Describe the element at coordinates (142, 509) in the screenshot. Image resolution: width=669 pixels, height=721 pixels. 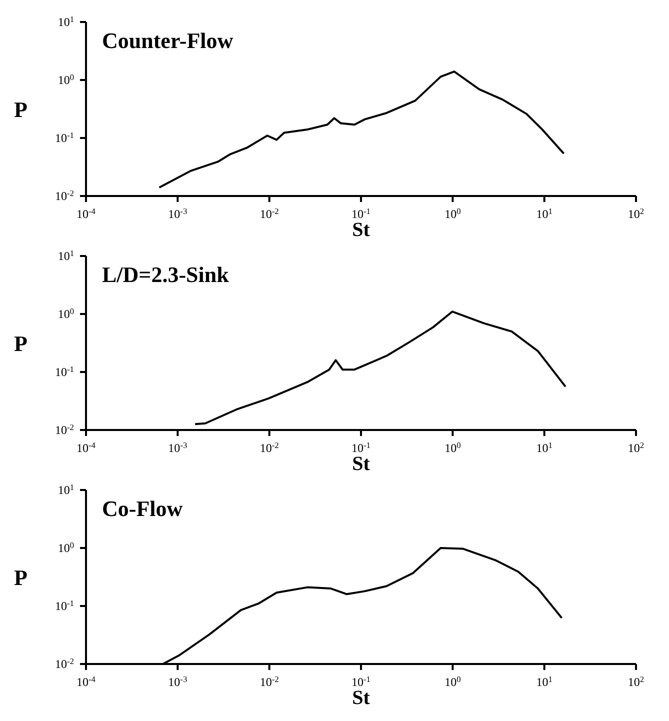
I see `chart-title: Co-Flow` at that location.